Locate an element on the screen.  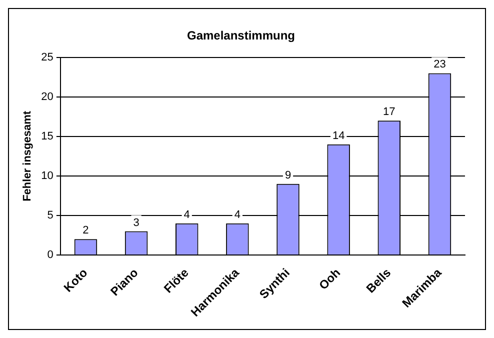
data-label: 2 is located at coordinates (85, 230).